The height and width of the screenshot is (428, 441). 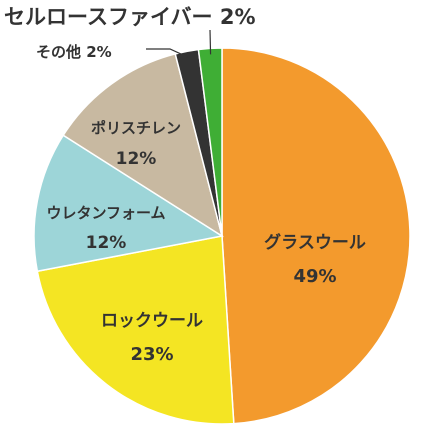 What do you see at coordinates (105, 213) in the screenshot?
I see `slice-label-name: ウレタンフォーム` at bounding box center [105, 213].